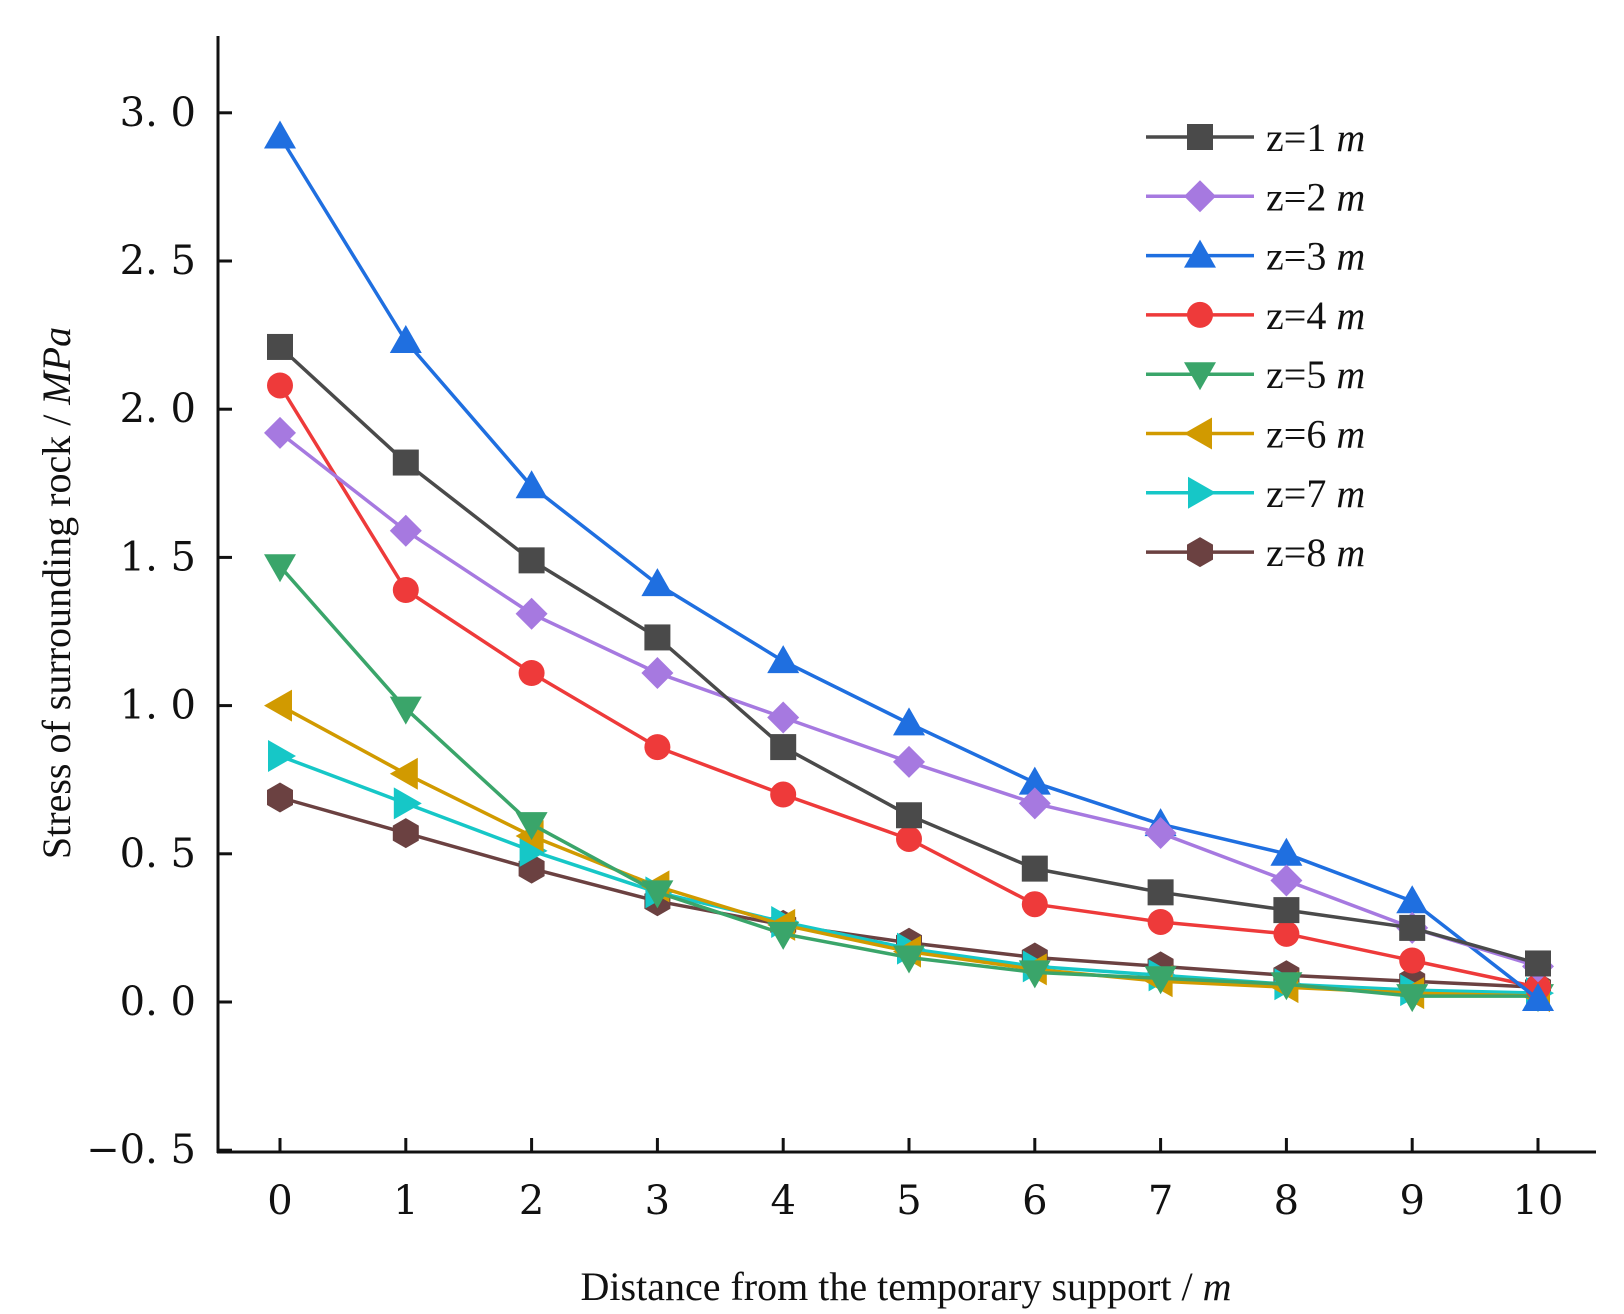 The width and height of the screenshot is (1624, 1314). What do you see at coordinates (1255, 137) in the screenshot?
I see `legend-item-z1: z=1 m` at bounding box center [1255, 137].